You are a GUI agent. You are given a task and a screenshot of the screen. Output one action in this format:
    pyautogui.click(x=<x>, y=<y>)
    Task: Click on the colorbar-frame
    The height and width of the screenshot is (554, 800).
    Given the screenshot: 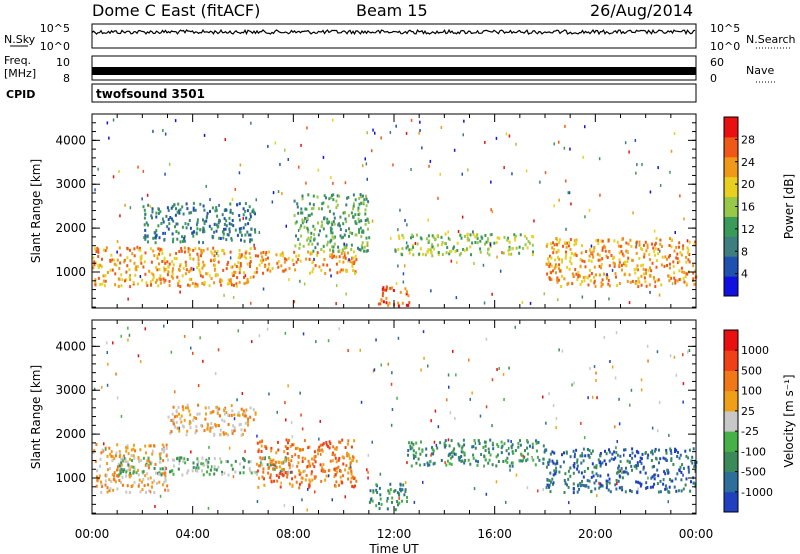 What is the action you would take?
    pyautogui.click(x=731, y=421)
    